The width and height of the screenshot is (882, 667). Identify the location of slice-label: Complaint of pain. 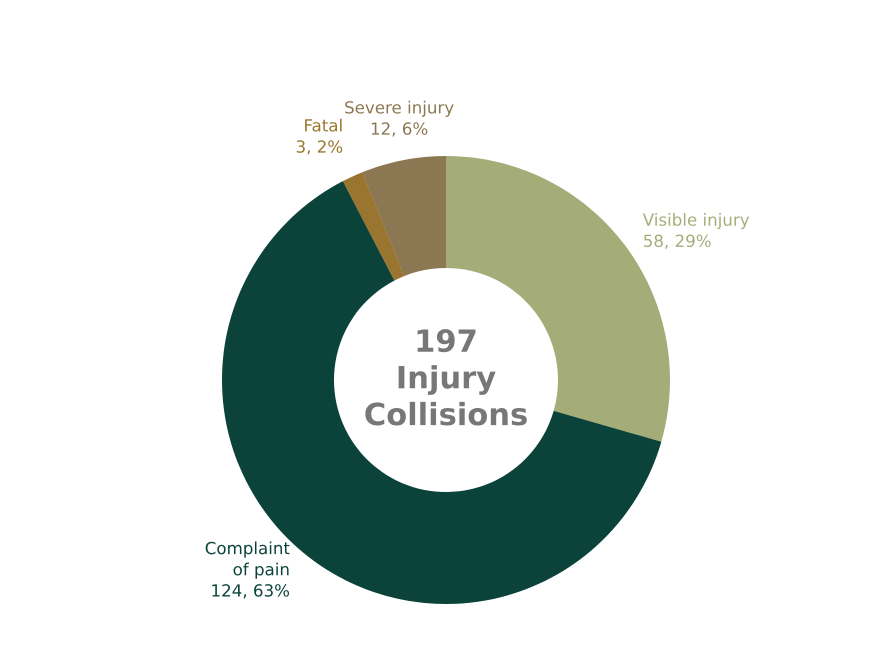
(248, 560).